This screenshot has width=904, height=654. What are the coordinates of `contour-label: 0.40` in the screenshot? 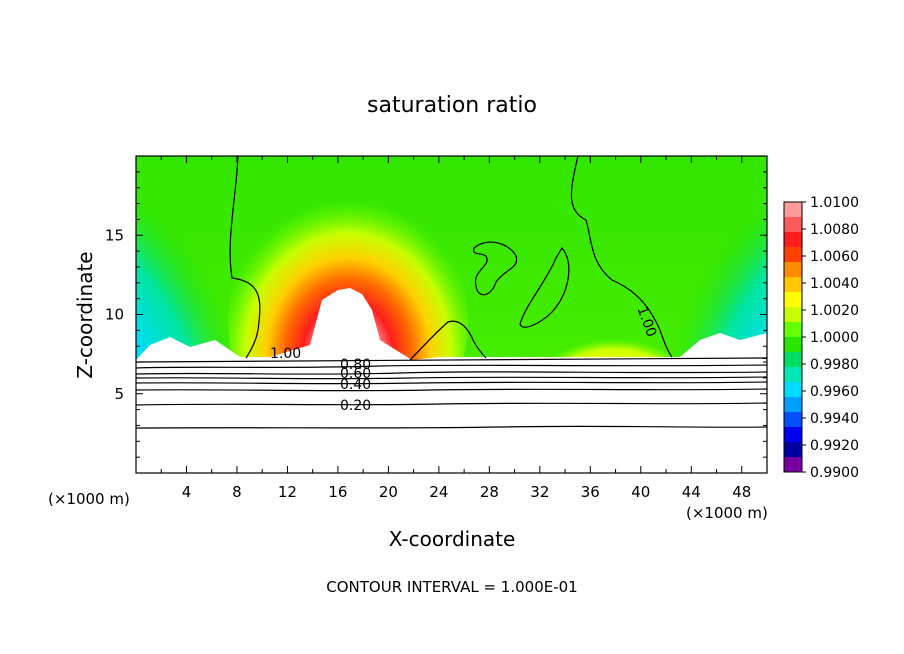 It's located at (355, 385).